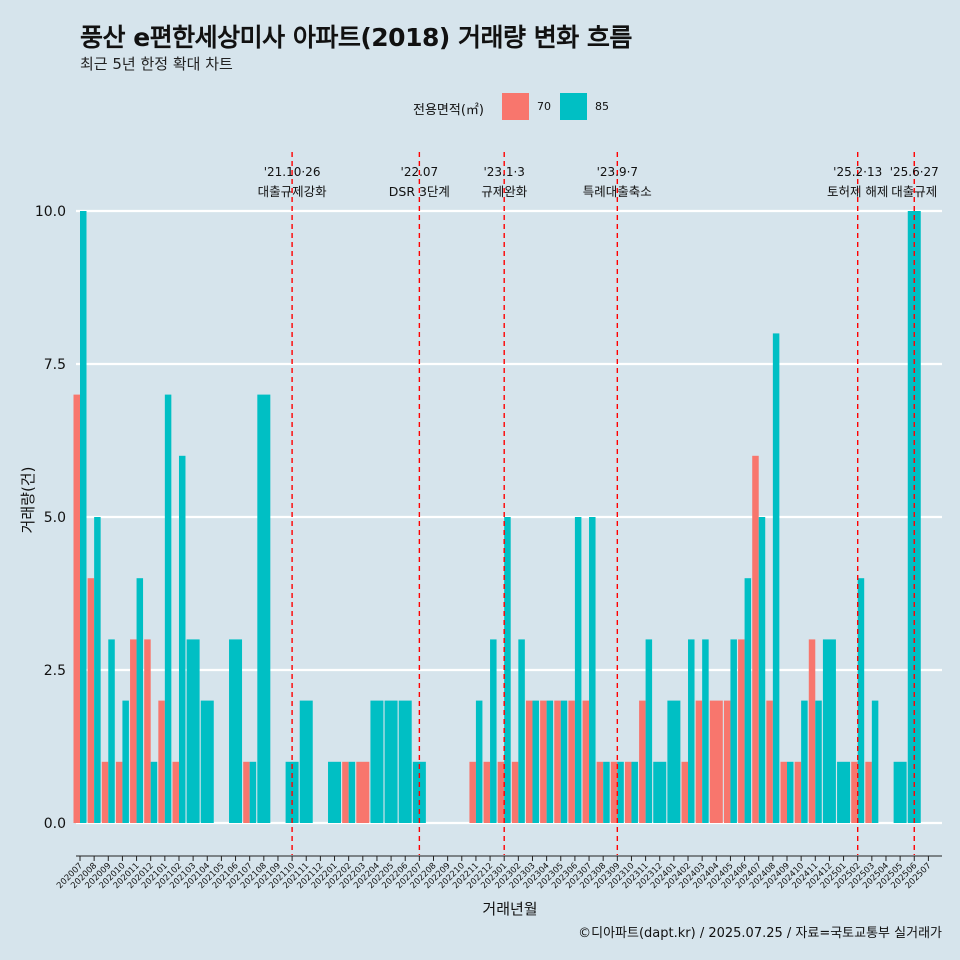 The width and height of the screenshot is (960, 960). I want to click on event-date: '23.1·3, so click(503, 172).